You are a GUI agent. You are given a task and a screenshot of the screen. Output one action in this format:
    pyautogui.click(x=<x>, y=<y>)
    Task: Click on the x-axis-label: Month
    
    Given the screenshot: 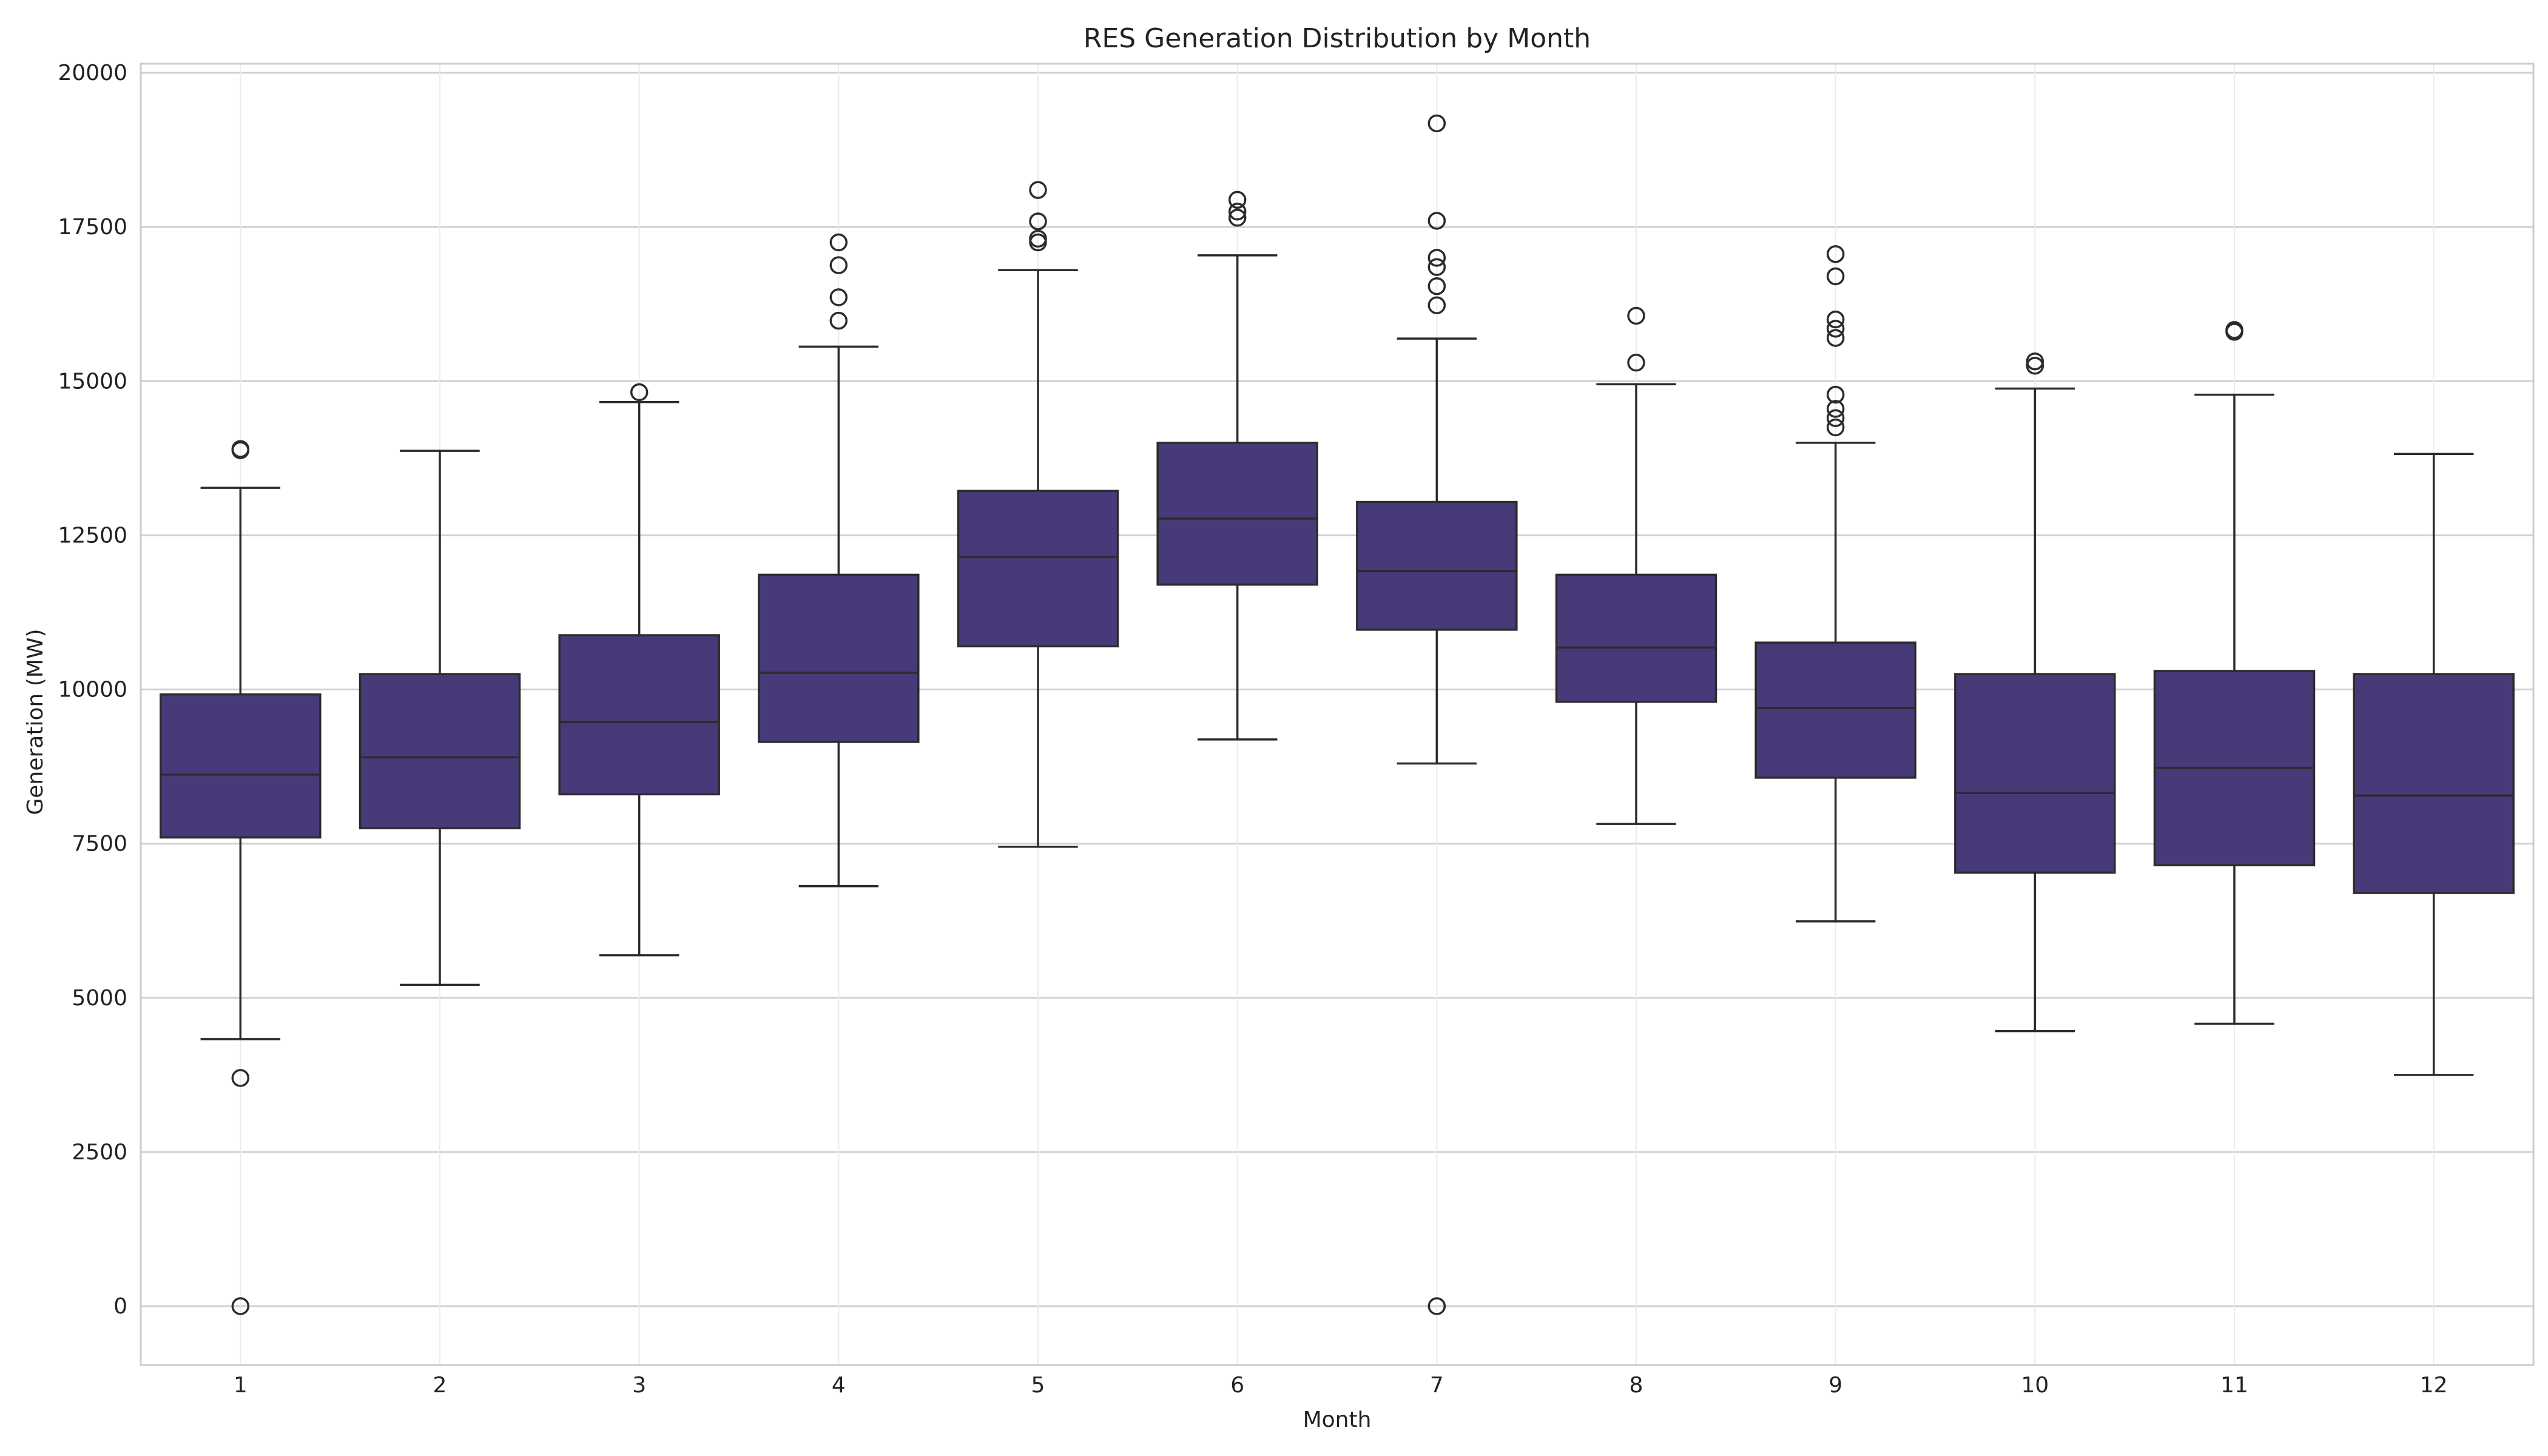 What is the action you would take?
    pyautogui.click(x=1337, y=1419)
    